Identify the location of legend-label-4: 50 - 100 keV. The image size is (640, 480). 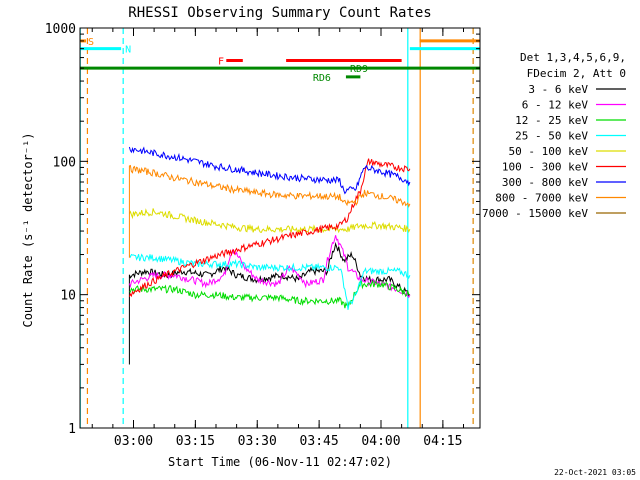
(549, 151).